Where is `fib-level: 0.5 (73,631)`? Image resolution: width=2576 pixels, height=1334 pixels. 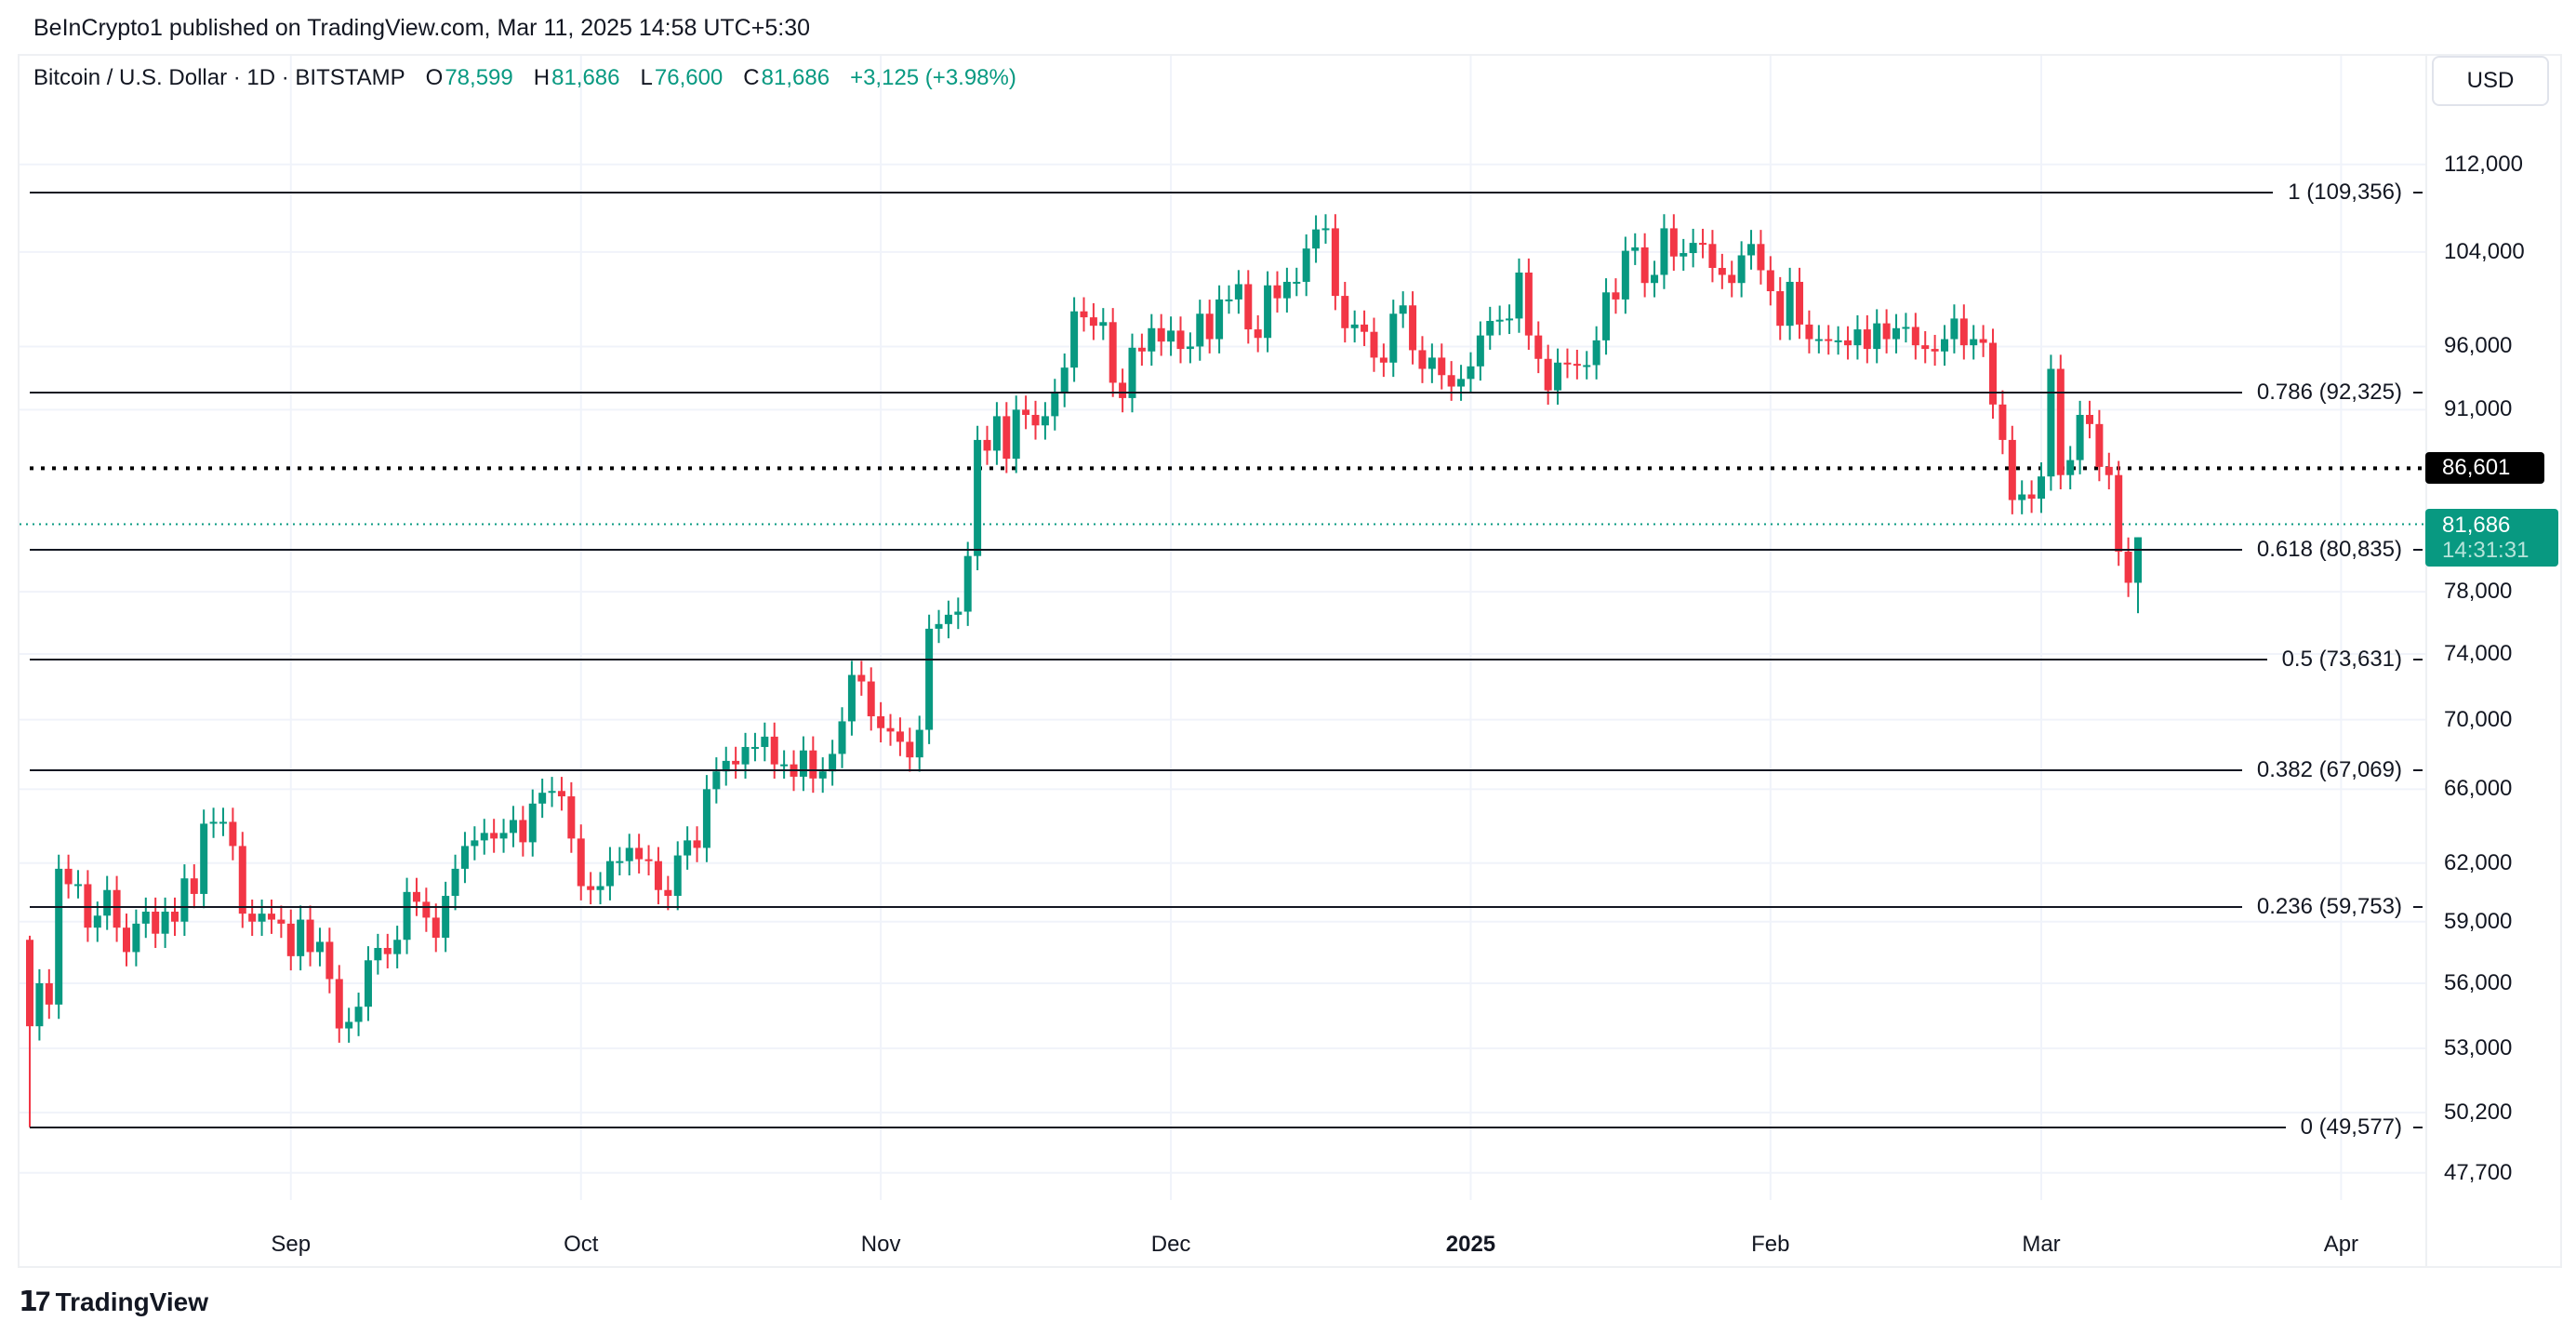
fib-level: 0.5 (73,631) is located at coordinates (1226, 660).